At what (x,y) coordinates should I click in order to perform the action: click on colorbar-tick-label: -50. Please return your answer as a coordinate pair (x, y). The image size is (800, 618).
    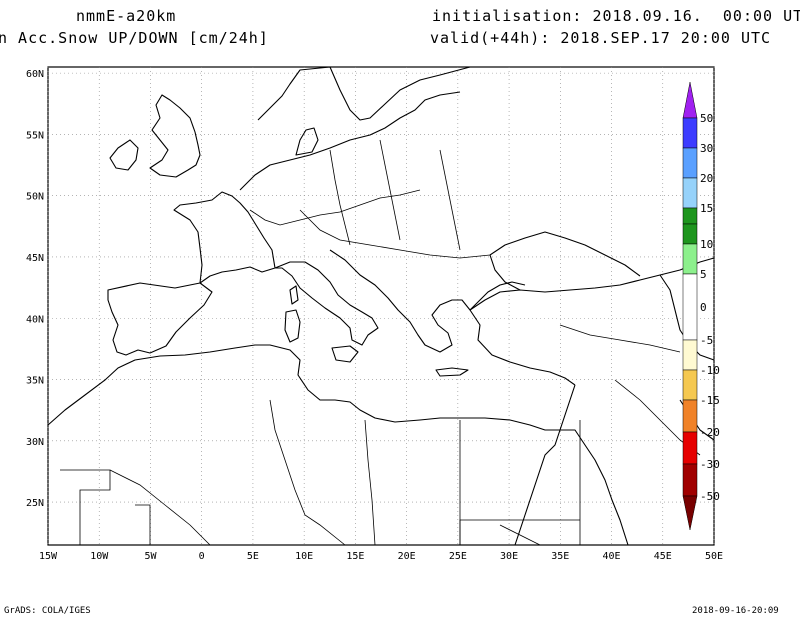
    Looking at the image, I should click on (710, 496).